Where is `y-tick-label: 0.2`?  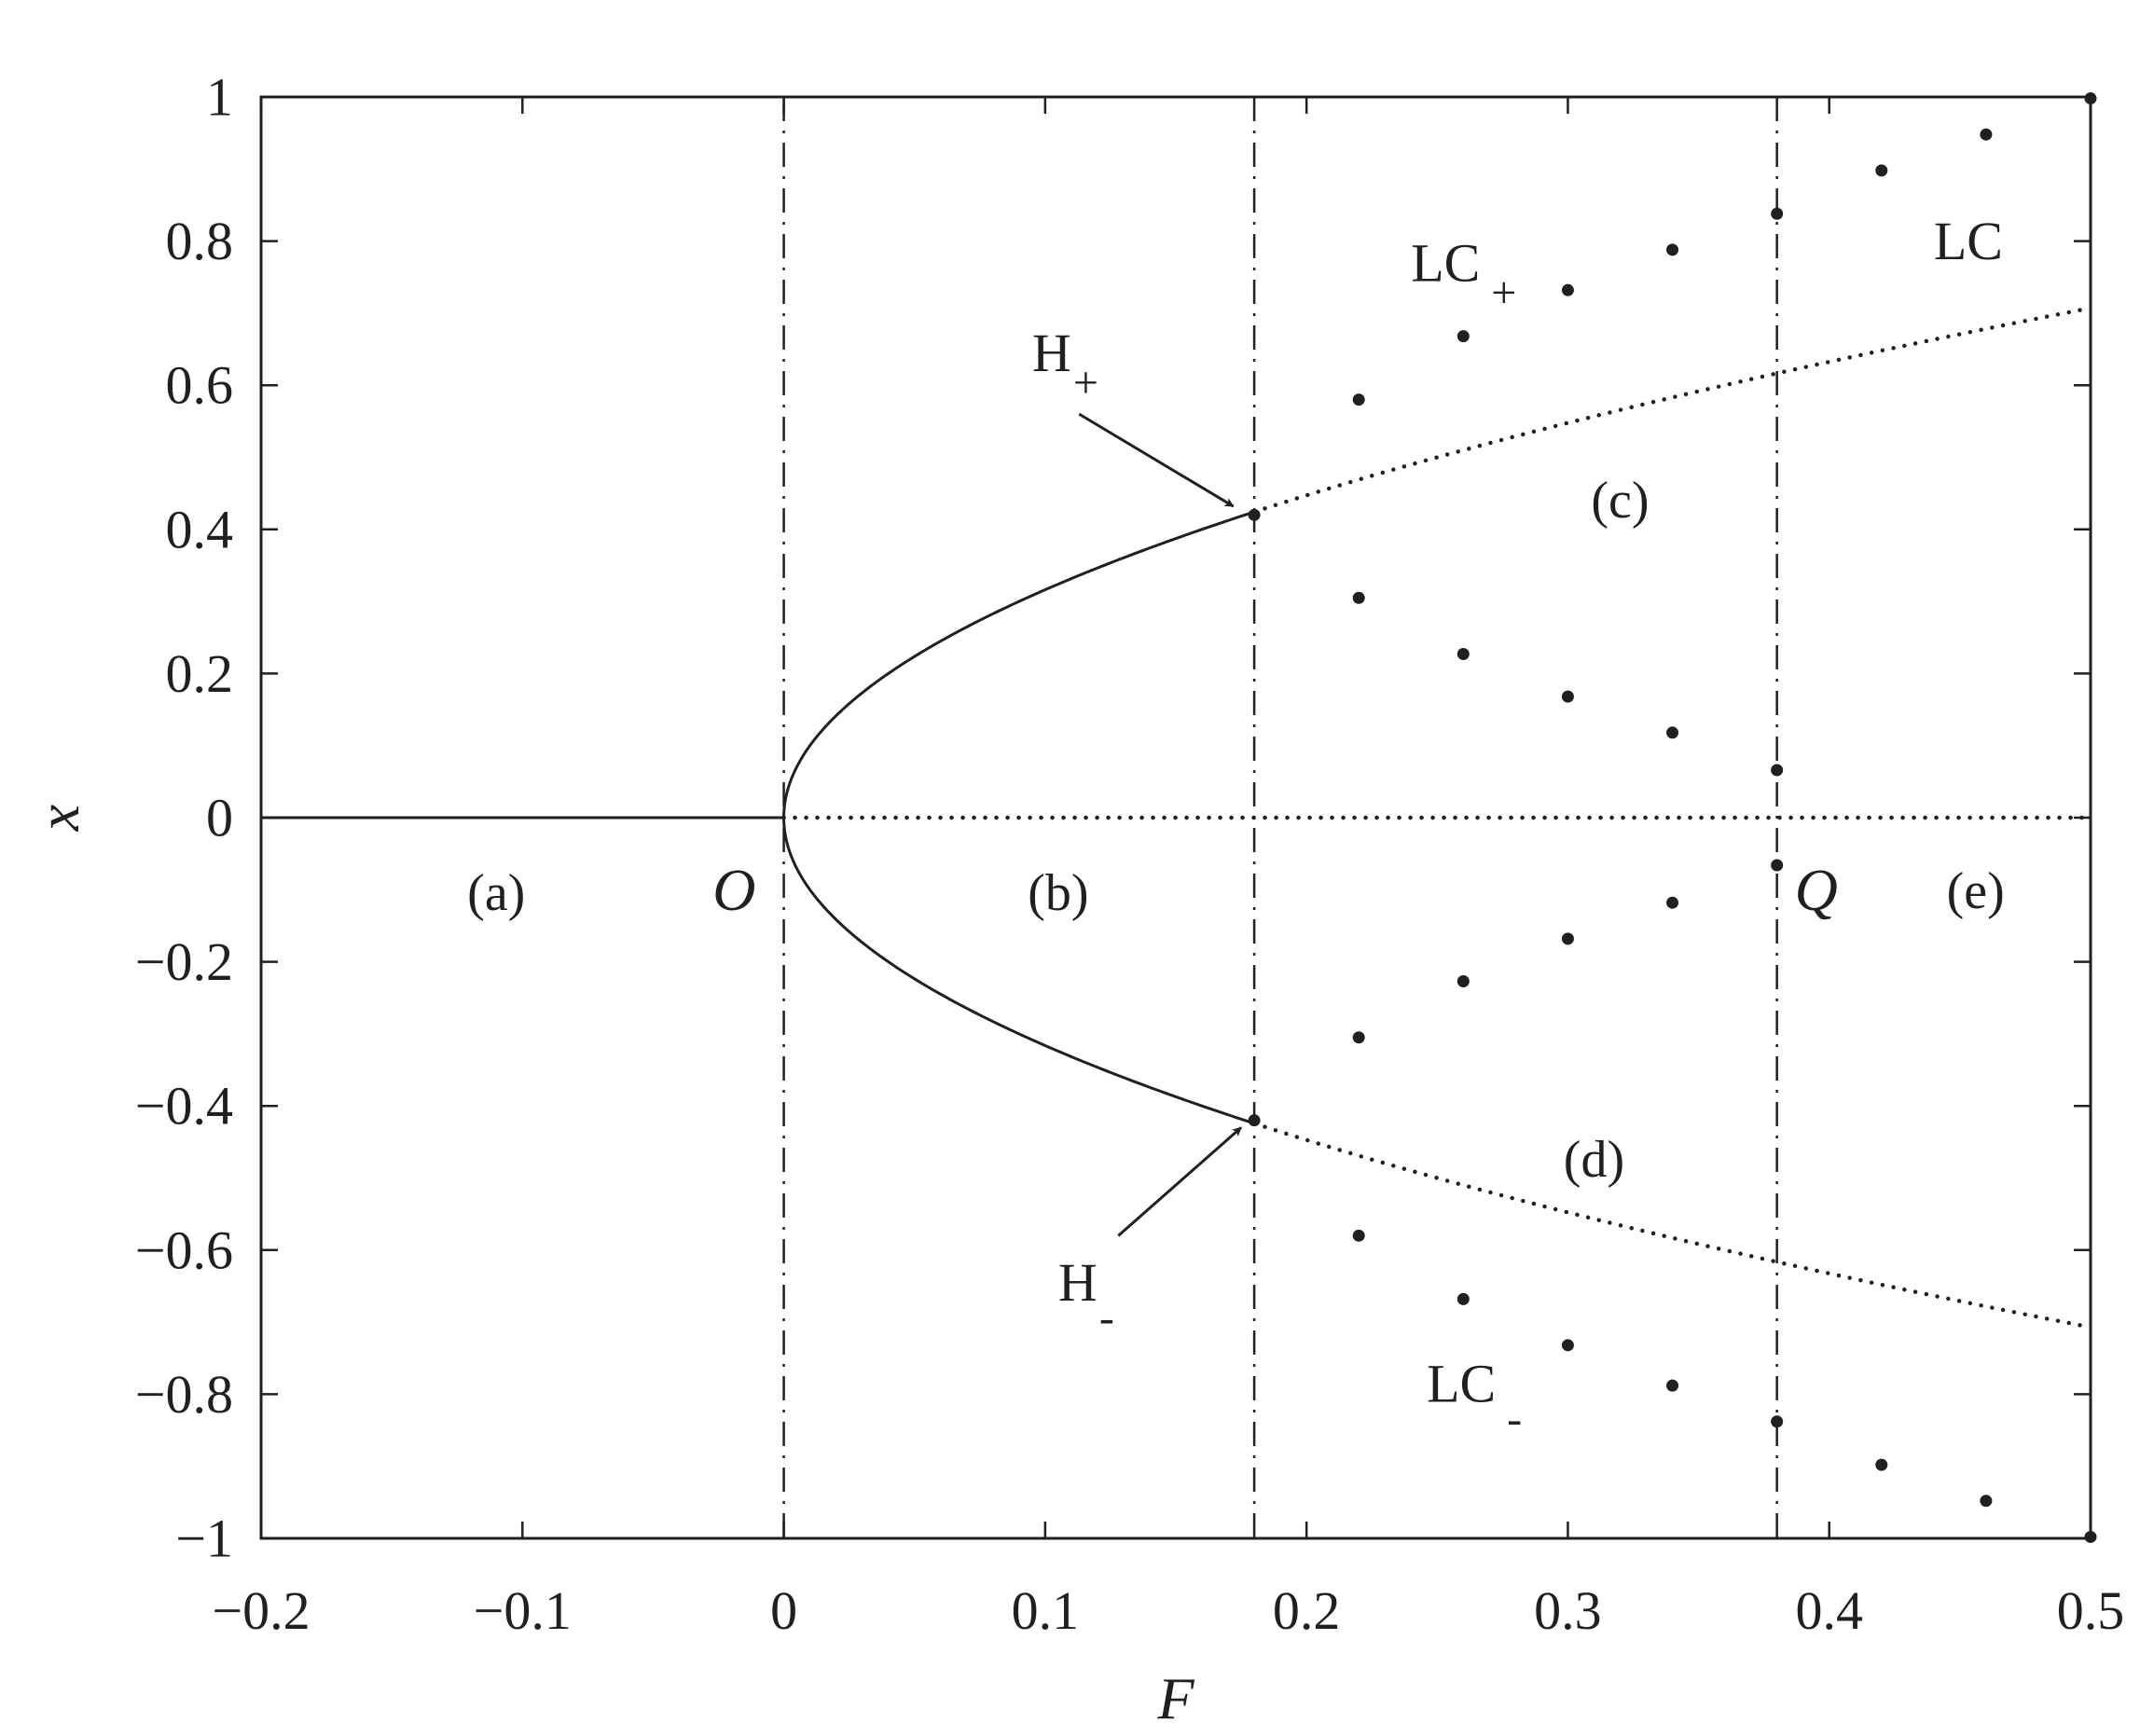 y-tick-label: 0.2 is located at coordinates (200, 673).